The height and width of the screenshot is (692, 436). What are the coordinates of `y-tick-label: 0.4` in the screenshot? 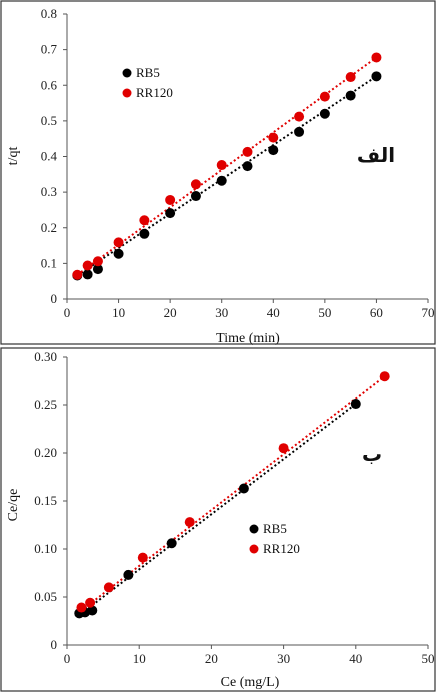 It's located at (49, 156).